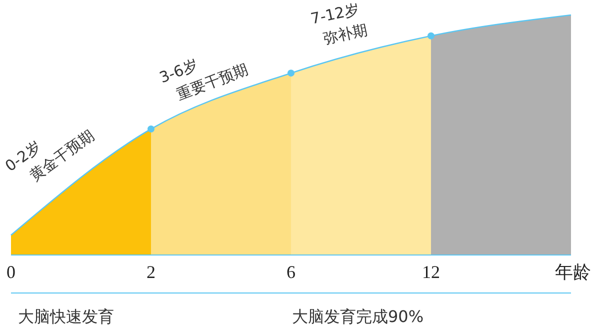  Describe the element at coordinates (11, 272) in the screenshot. I see `x-tick-label: 0` at that location.